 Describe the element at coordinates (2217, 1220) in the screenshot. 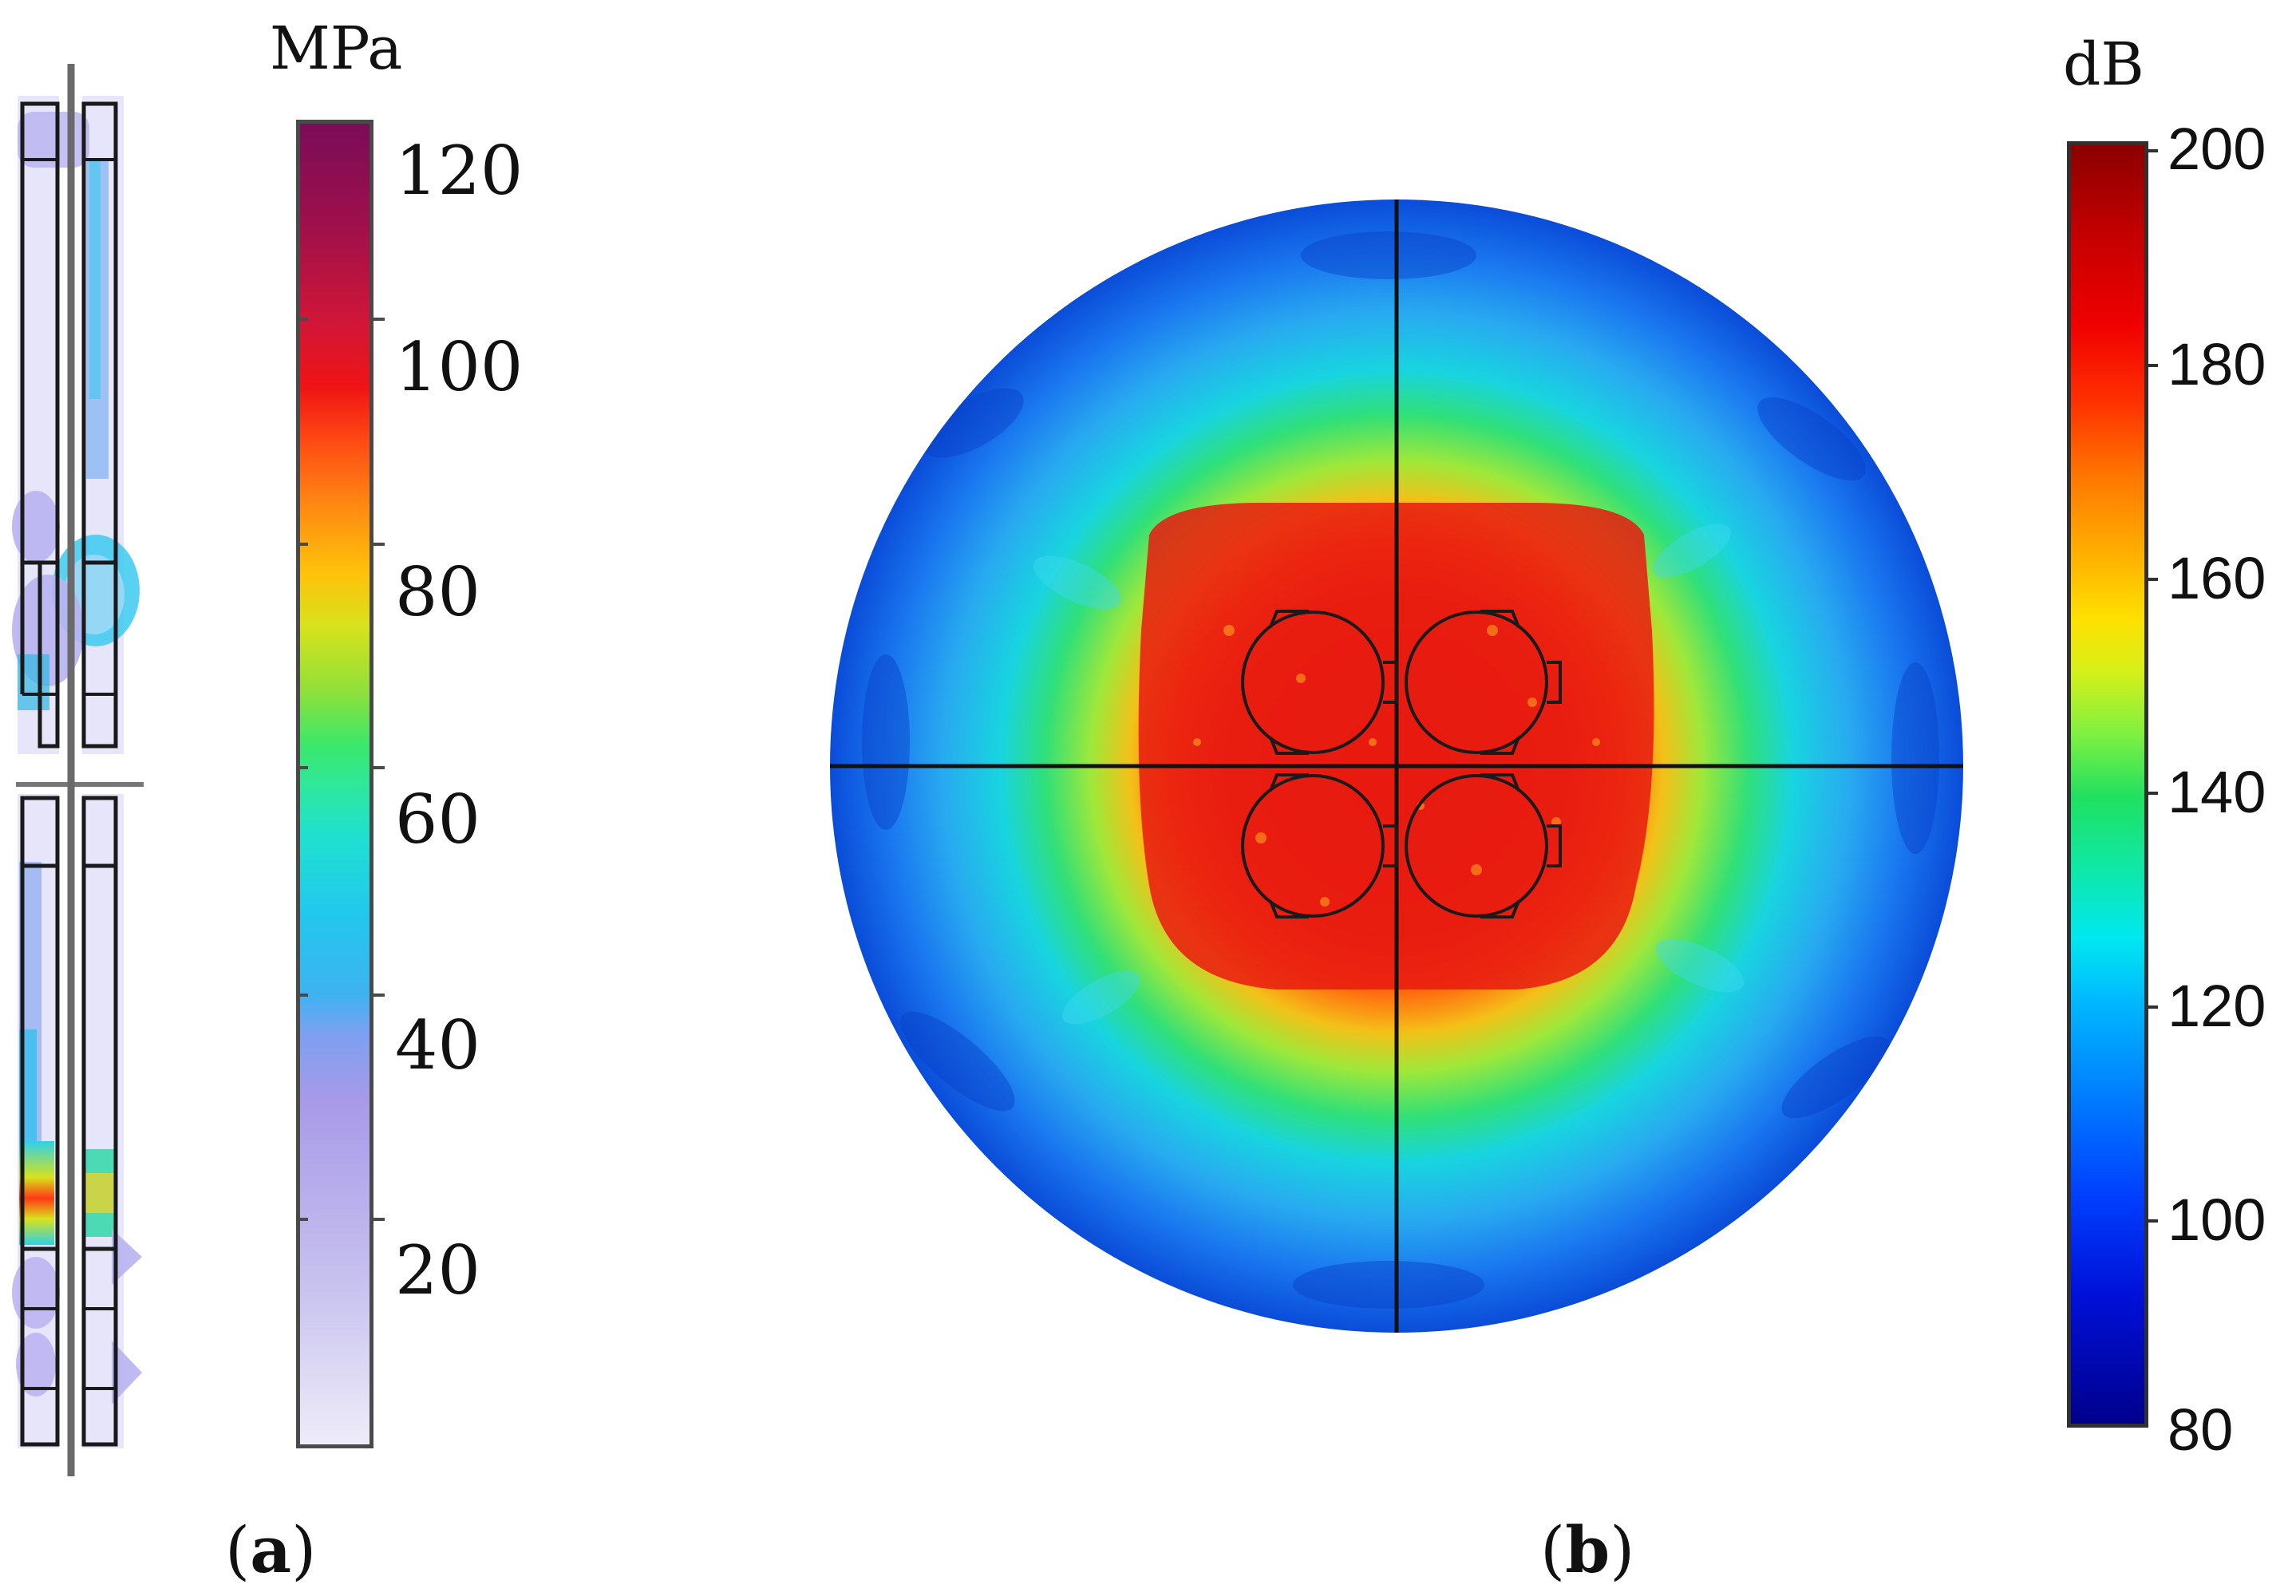

I see `colorbar-b-tick-label: 100` at that location.